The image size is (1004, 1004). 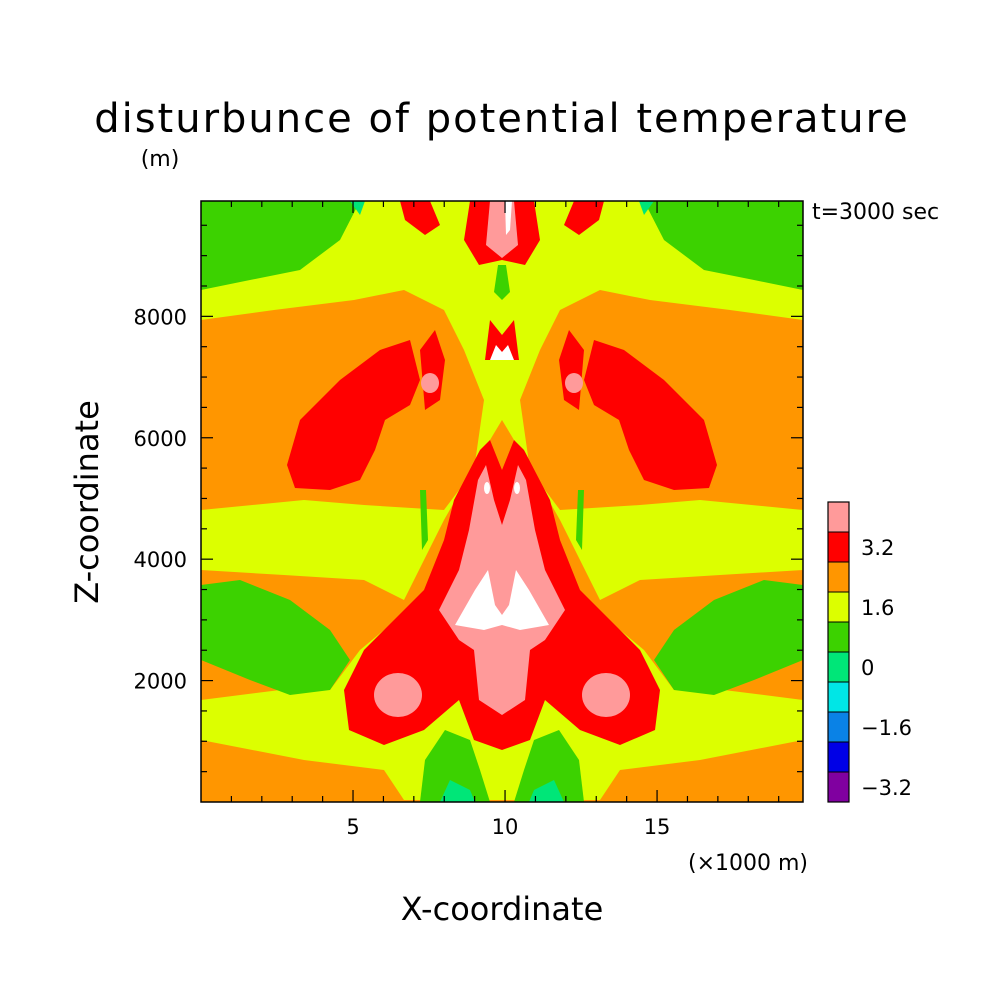 I want to click on pink-left-blob, so click(x=398, y=695).